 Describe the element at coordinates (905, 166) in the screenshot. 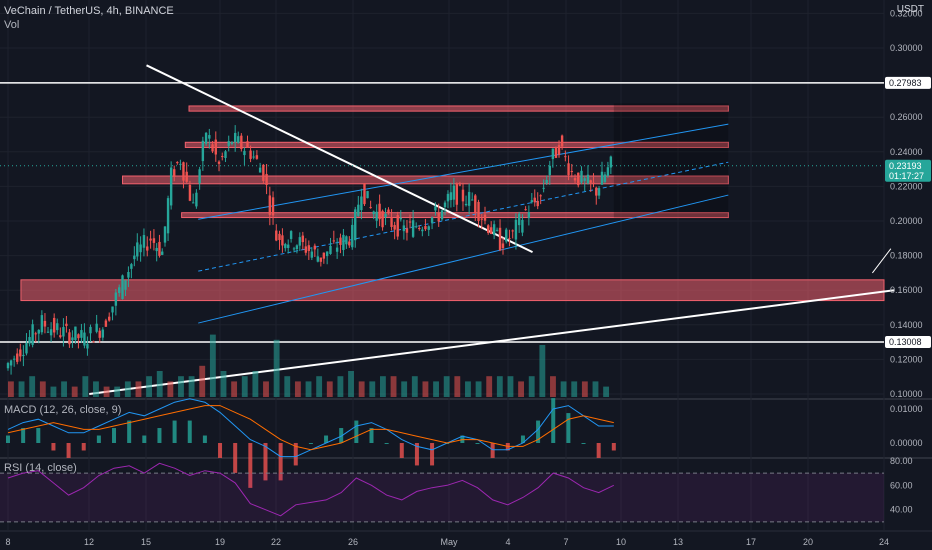

I see `last-price-tag: 0.23193` at that location.